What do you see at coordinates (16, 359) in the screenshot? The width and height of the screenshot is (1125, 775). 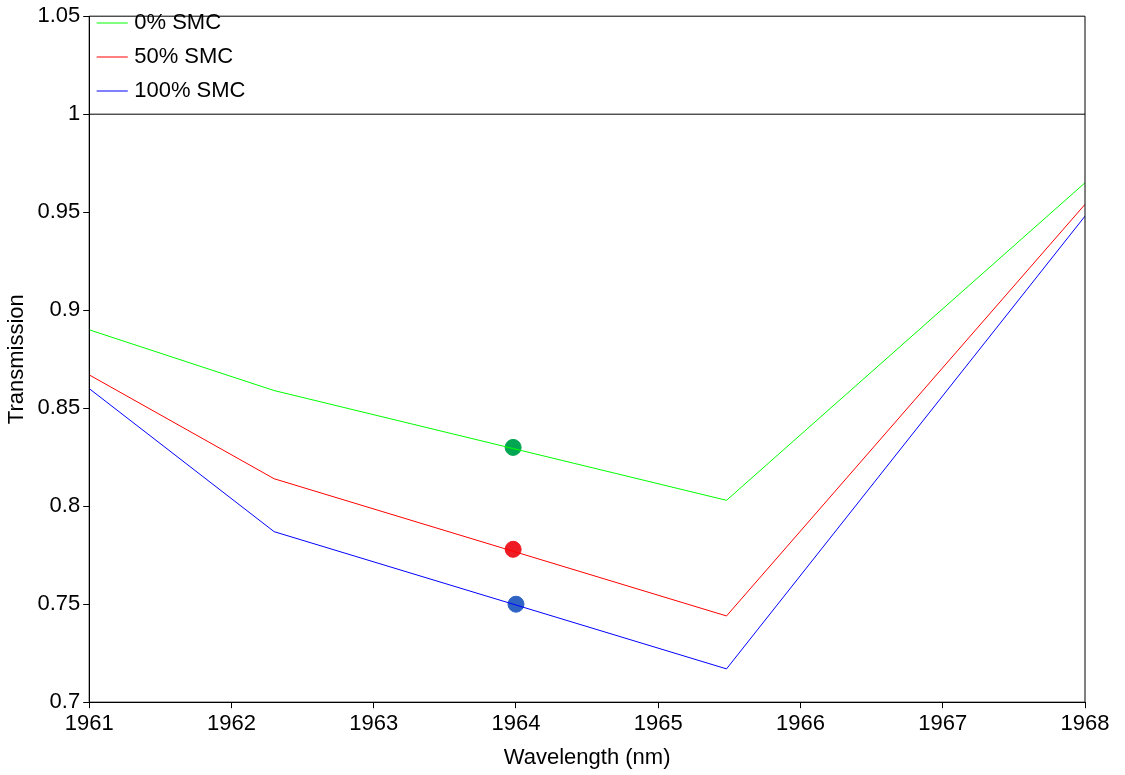 I see `y-axis-title: Transmission` at bounding box center [16, 359].